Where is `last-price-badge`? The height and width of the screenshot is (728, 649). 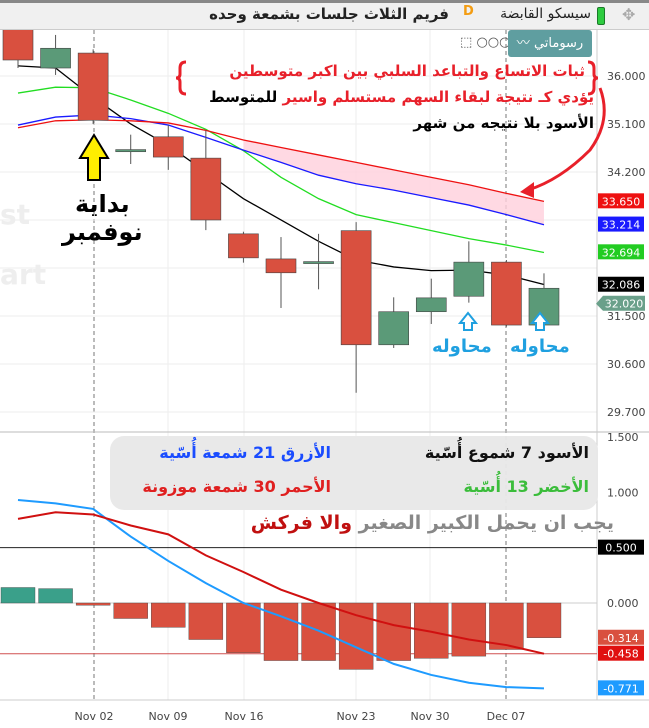
last-price-badge is located at coordinates (620, 303).